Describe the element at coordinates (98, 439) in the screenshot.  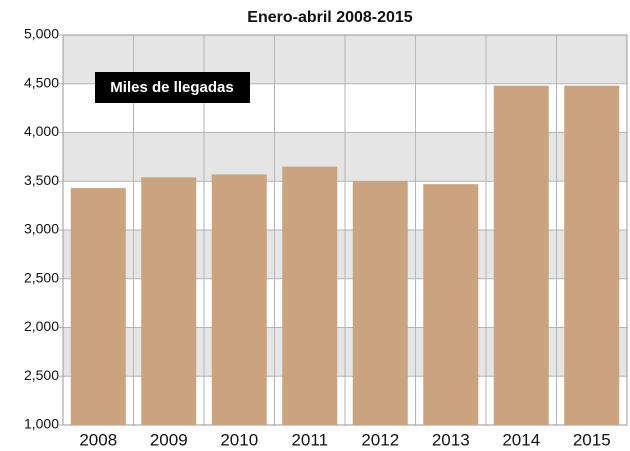
I see `x-tick-label: 2008` at that location.